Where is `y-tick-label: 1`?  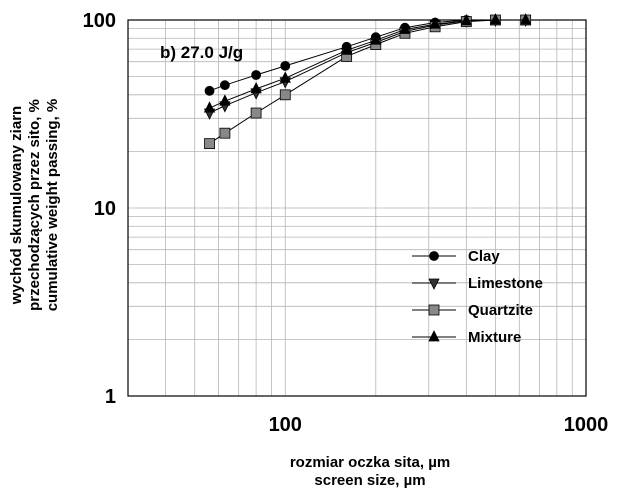
y-tick-label: 1 is located at coordinates (110, 397).